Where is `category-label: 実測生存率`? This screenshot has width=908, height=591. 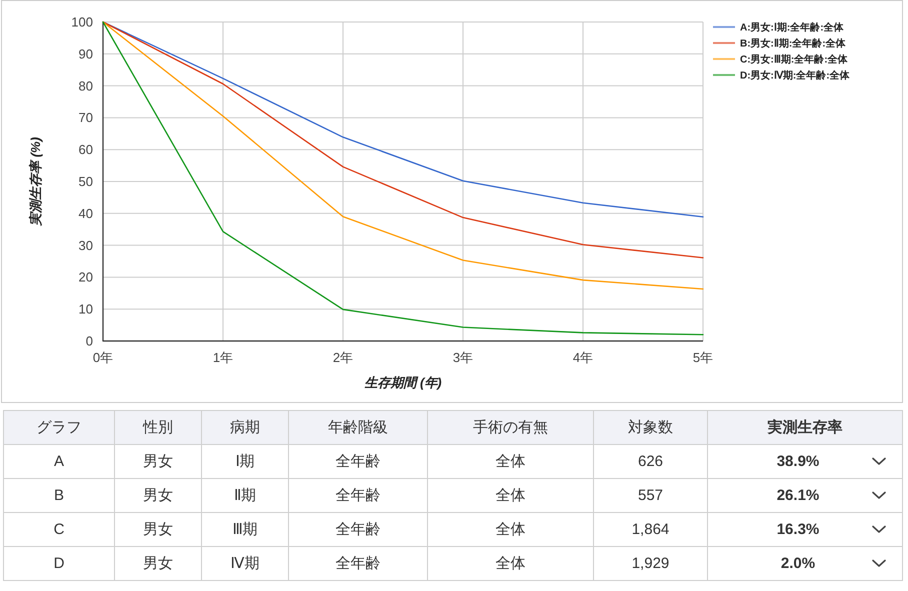 category-label: 実測生存率 is located at coordinates (805, 427).